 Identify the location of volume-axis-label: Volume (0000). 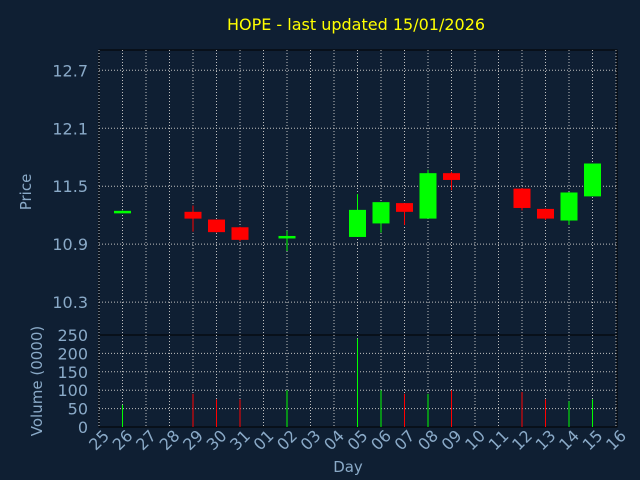
(37, 381).